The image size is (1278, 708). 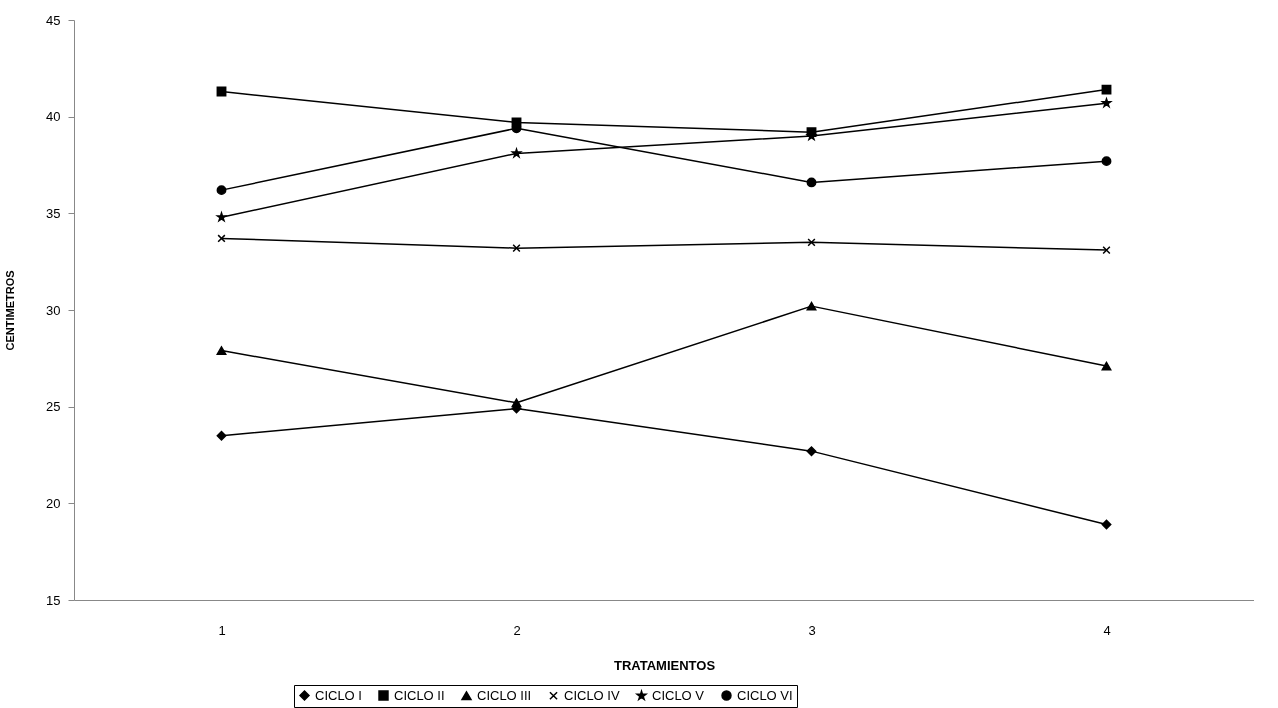 What do you see at coordinates (53, 117) in the screenshot?
I see `y-tick-label: 40` at bounding box center [53, 117].